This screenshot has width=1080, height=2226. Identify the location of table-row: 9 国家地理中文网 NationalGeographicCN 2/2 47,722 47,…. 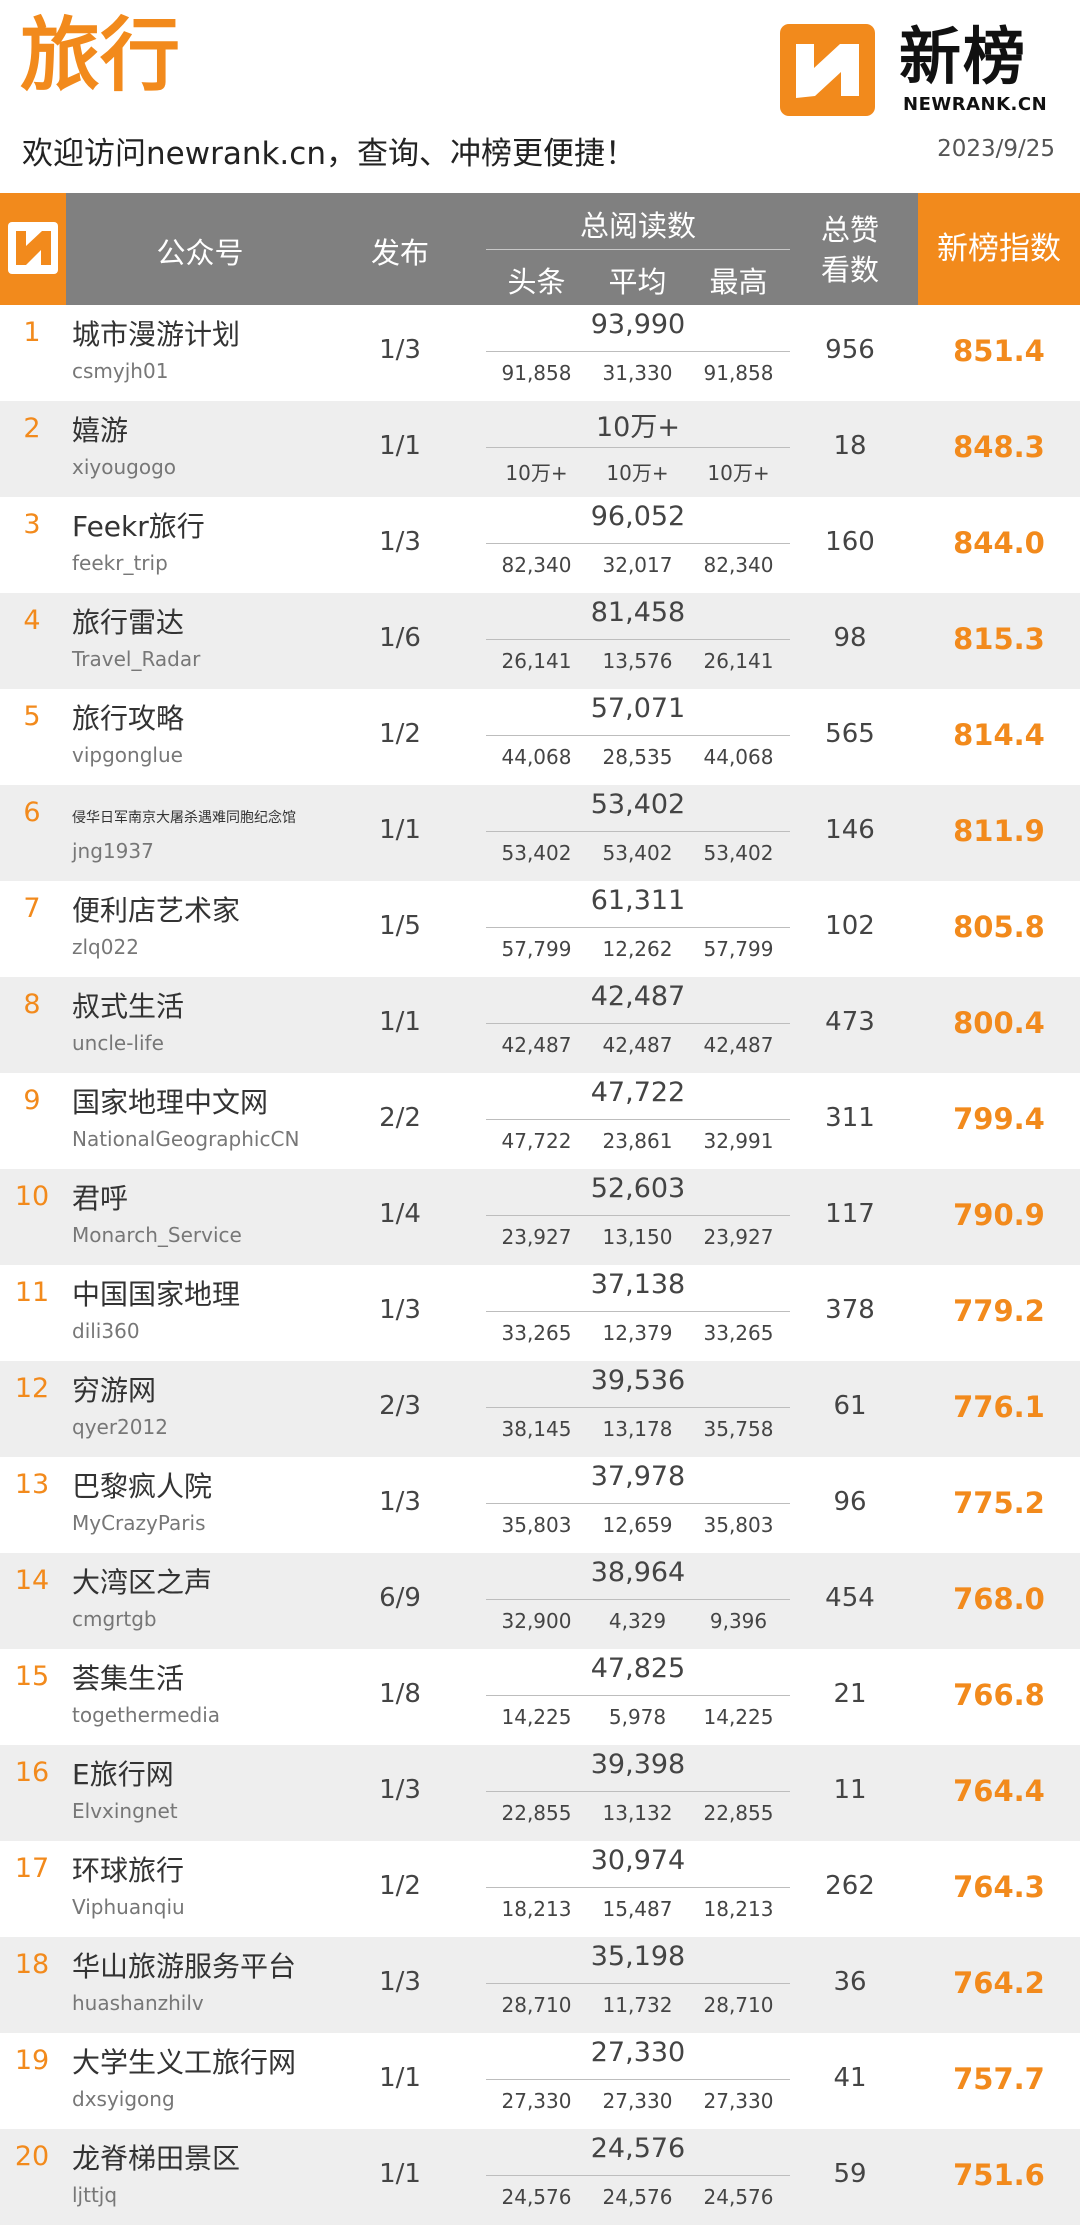
(540, 1121).